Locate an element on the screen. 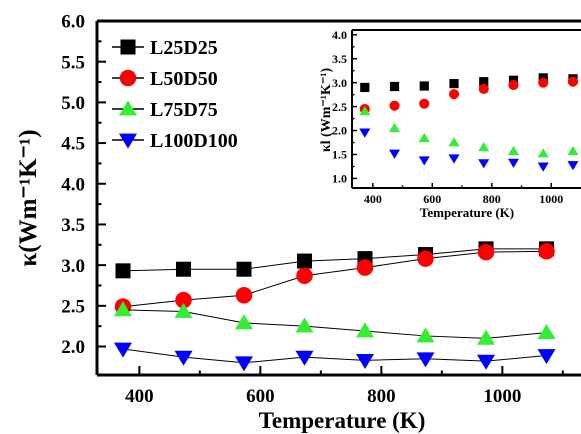 The height and width of the screenshot is (434, 581). legend-label: L75D75 is located at coordinates (184, 110).